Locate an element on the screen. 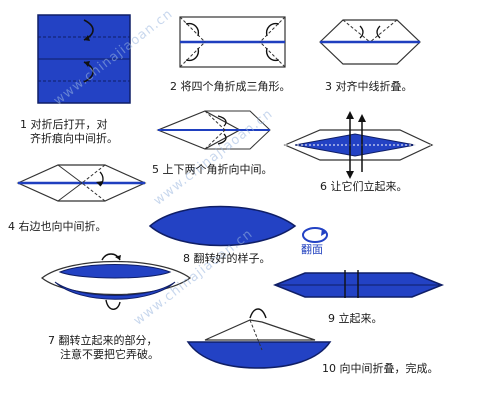 This screenshot has height=400, width=480. step-8-caption: 8 翻转好的样子。 is located at coordinates (227, 258).